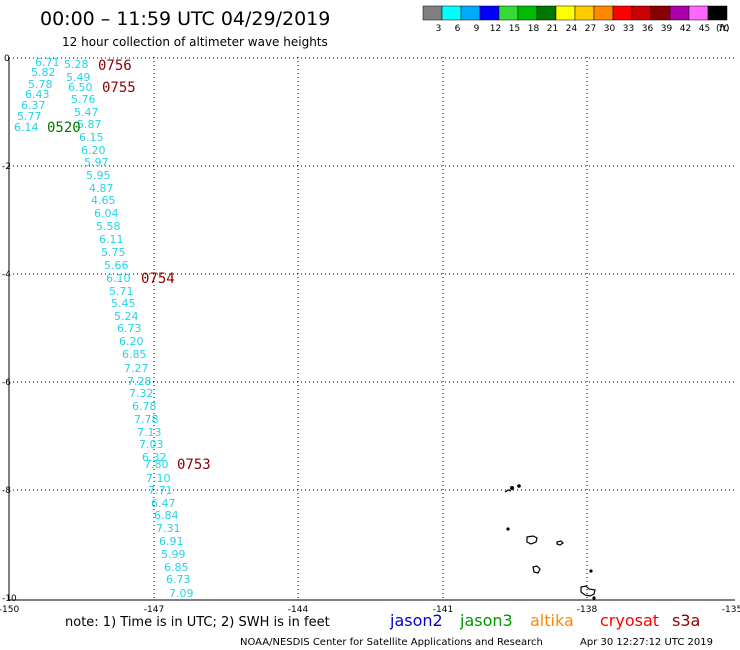  Describe the element at coordinates (98, 175) in the screenshot. I see `wave-height-value: 5.95` at that location.